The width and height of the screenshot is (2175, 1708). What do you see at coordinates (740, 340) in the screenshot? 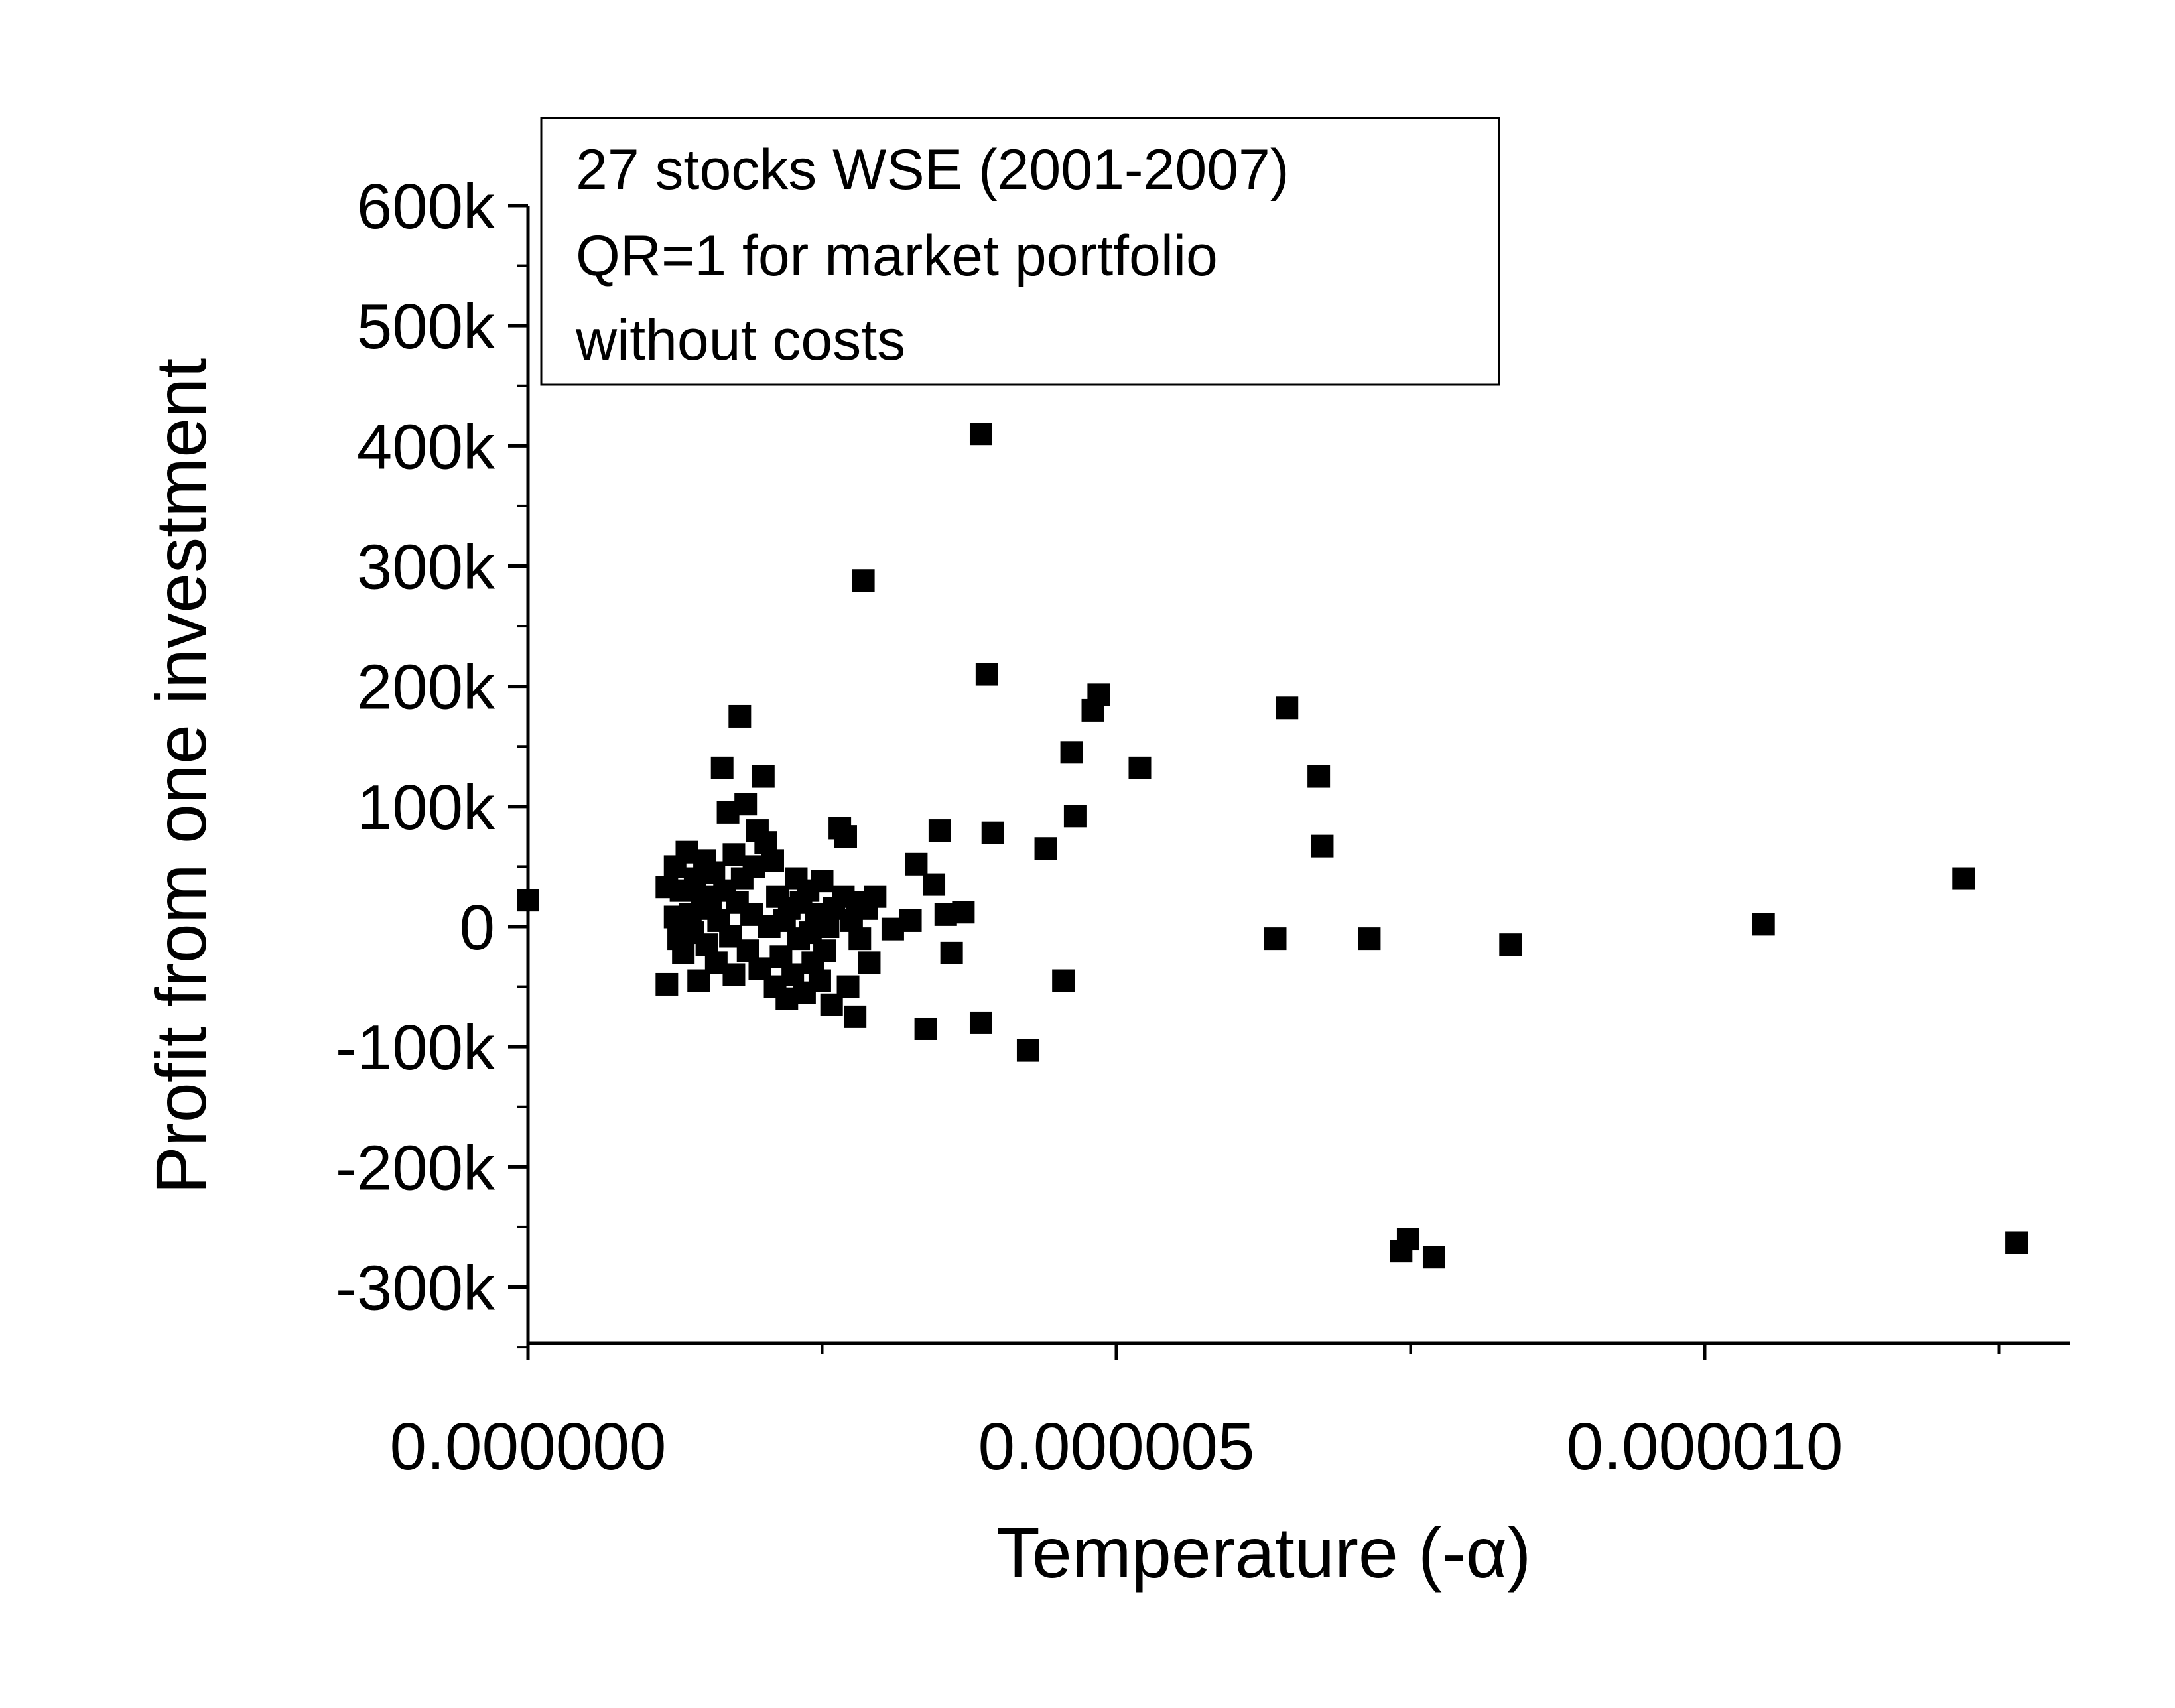
I see `legend-line-3: without costs` at bounding box center [740, 340].